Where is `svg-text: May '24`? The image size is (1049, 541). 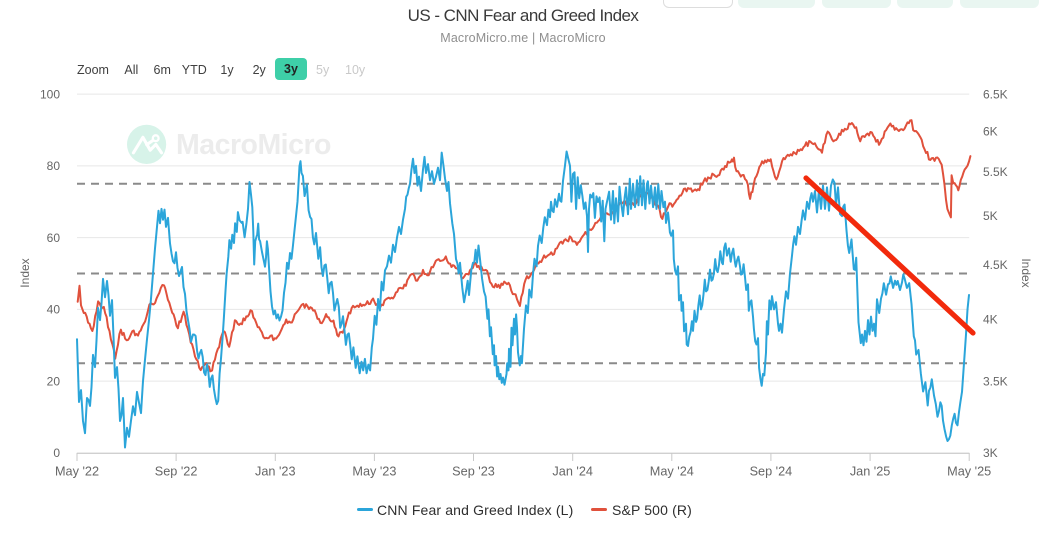 svg-text: May '24 is located at coordinates (672, 472).